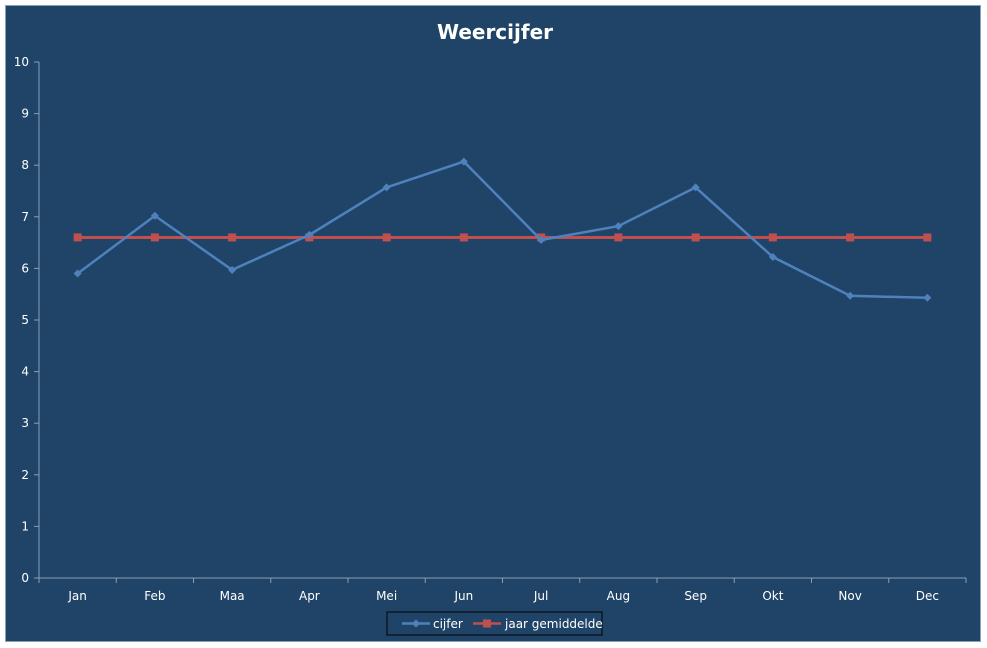 The width and height of the screenshot is (987, 648). Describe the element at coordinates (154, 596) in the screenshot. I see `x-tick-label: Feb` at that location.